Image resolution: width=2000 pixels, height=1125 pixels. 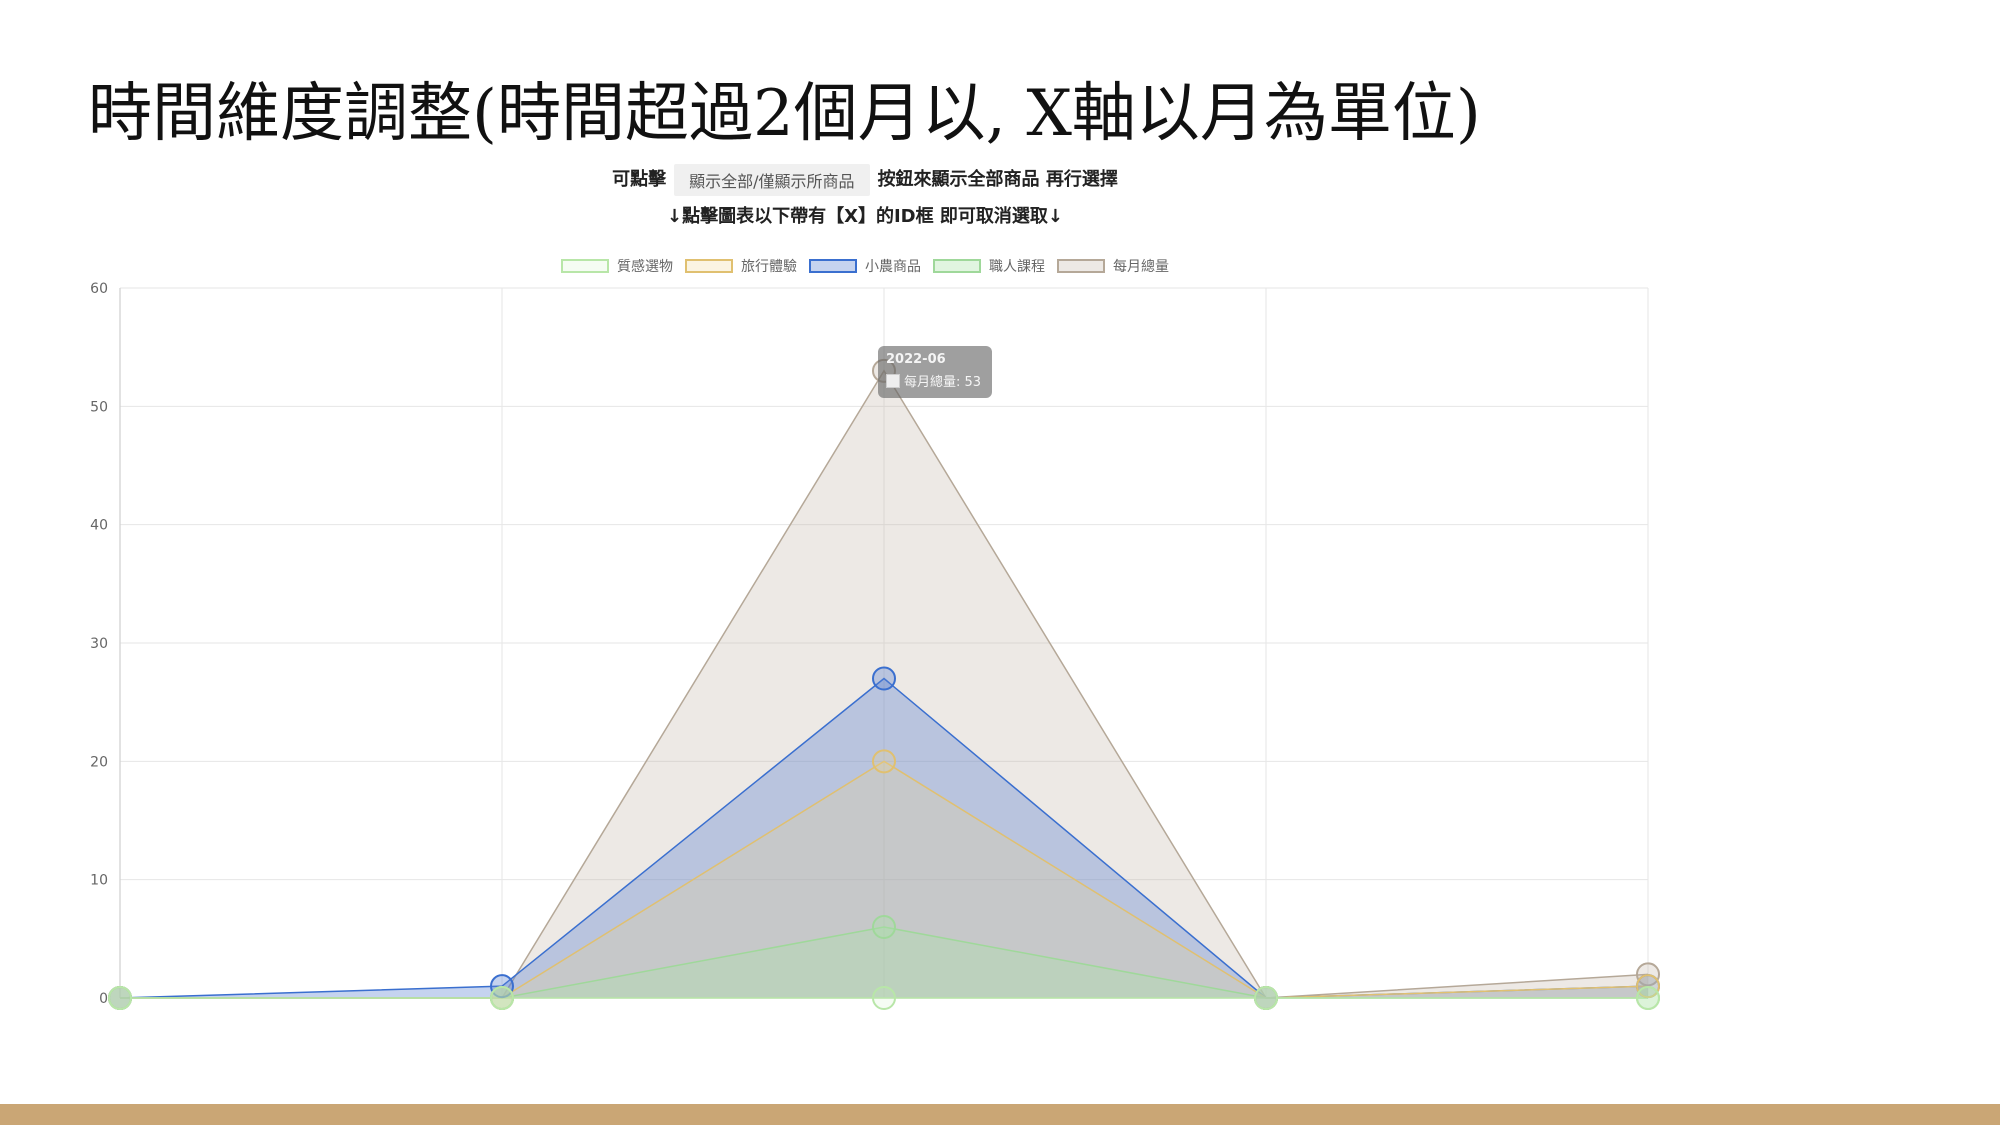 I want to click on slide-title: 時間維度調整(時間超過2個月以, X軸以月為單位), so click(x=784, y=114).